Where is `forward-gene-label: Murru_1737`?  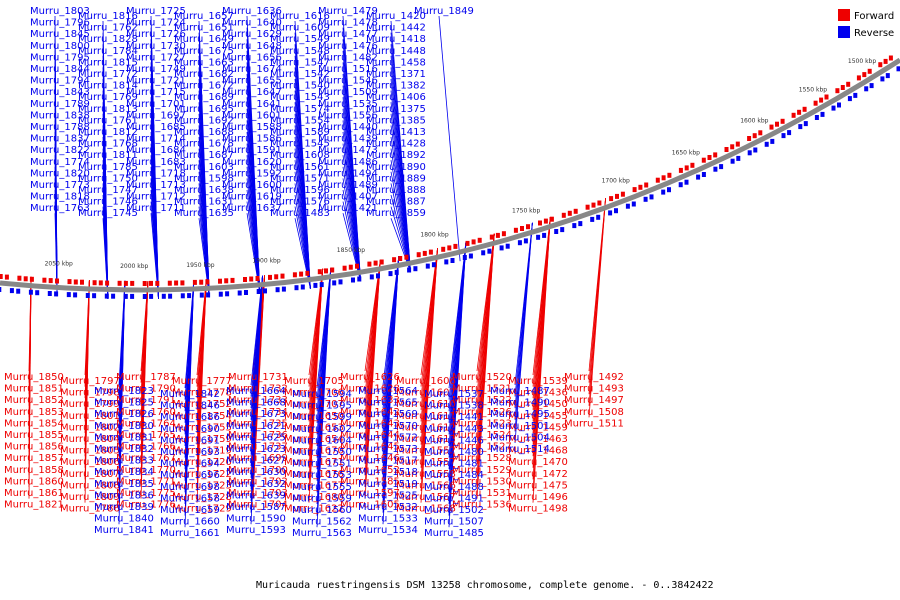
forward-gene-label: Murru_1737 is located at coordinates (258, 447).